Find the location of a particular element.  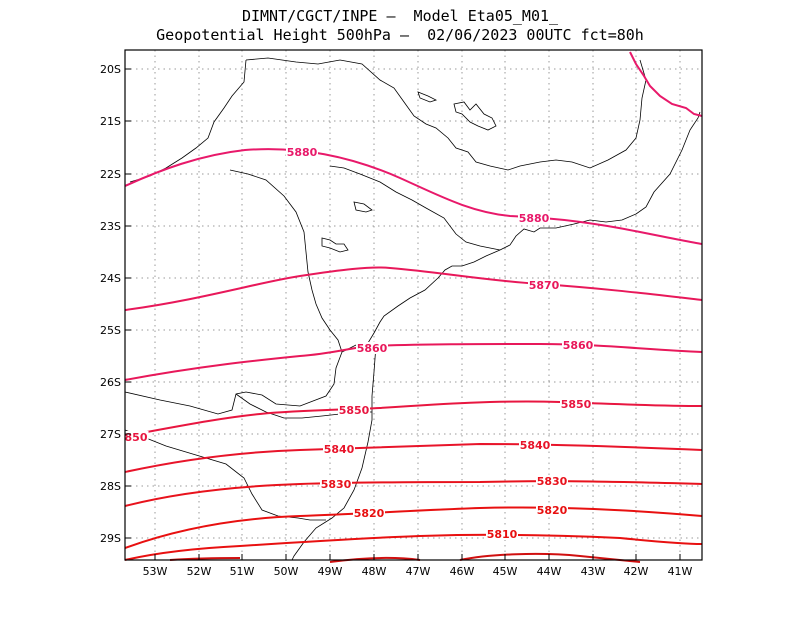

lat-tick-label: 23S is located at coordinates (110, 226).